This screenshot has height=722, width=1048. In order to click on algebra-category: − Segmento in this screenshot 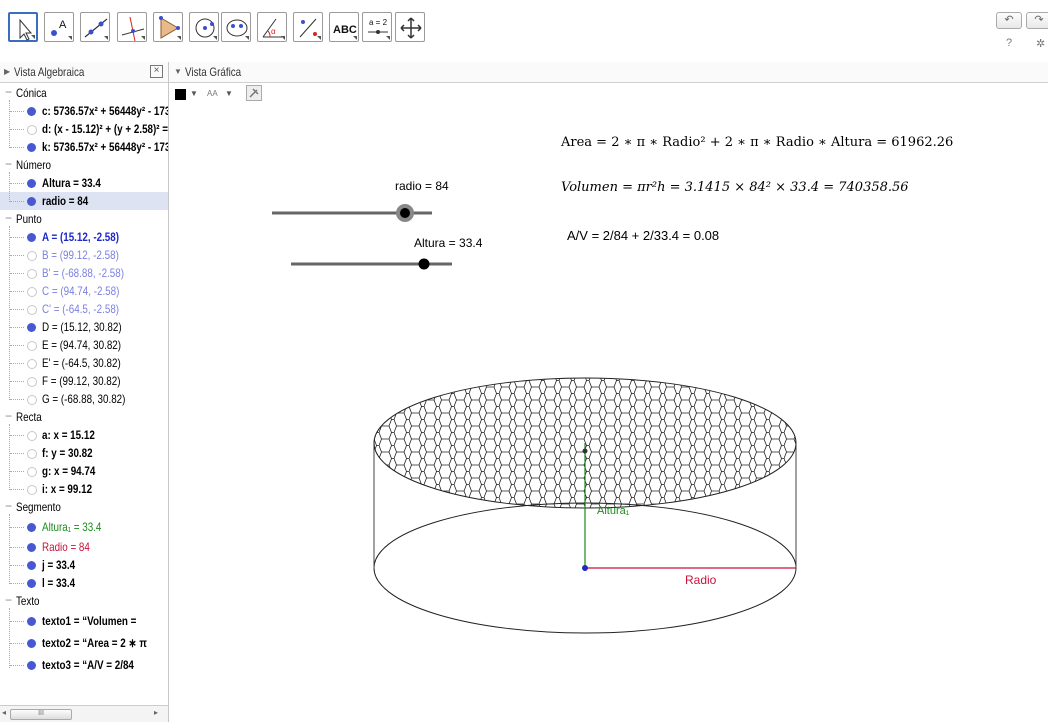, I will do `click(84, 507)`.